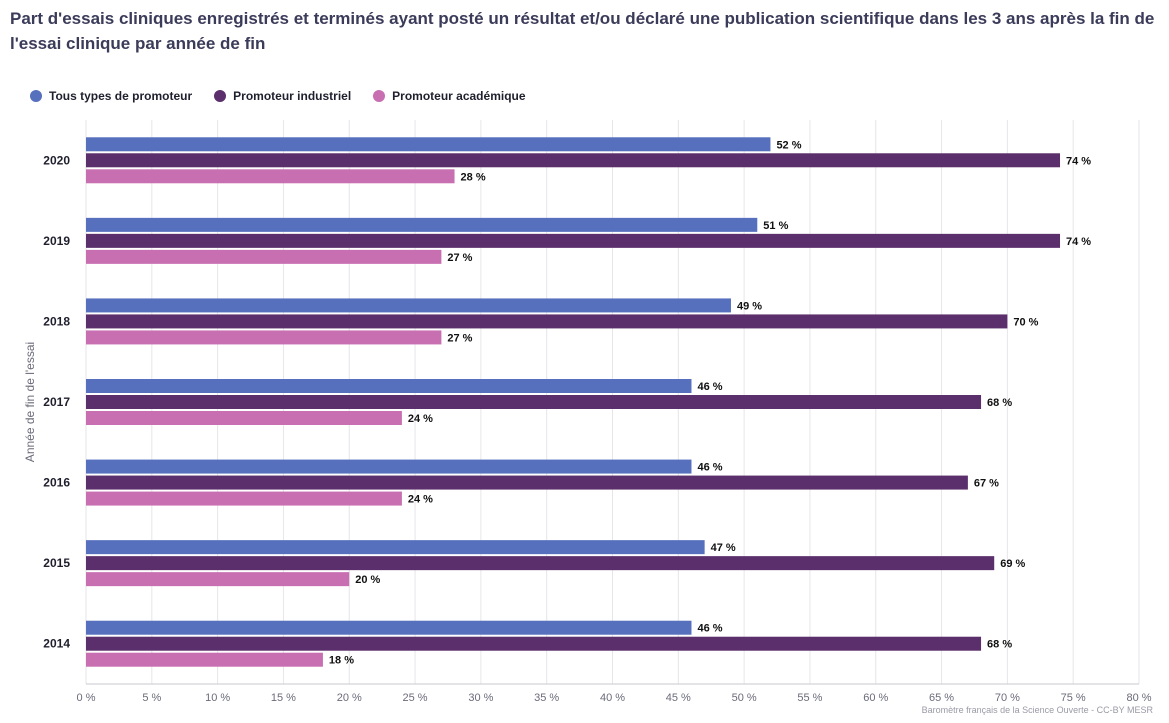 The image size is (1169, 723). What do you see at coordinates (341, 661) in the screenshot?
I see `data-label: 18 %` at bounding box center [341, 661].